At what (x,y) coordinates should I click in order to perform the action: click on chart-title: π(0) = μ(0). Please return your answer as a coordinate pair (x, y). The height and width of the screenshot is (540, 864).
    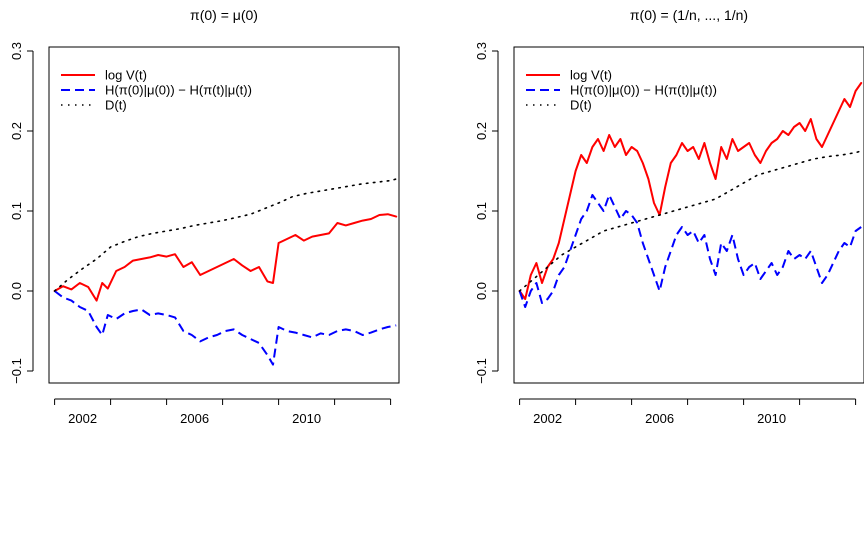
    Looking at the image, I should click on (224, 15).